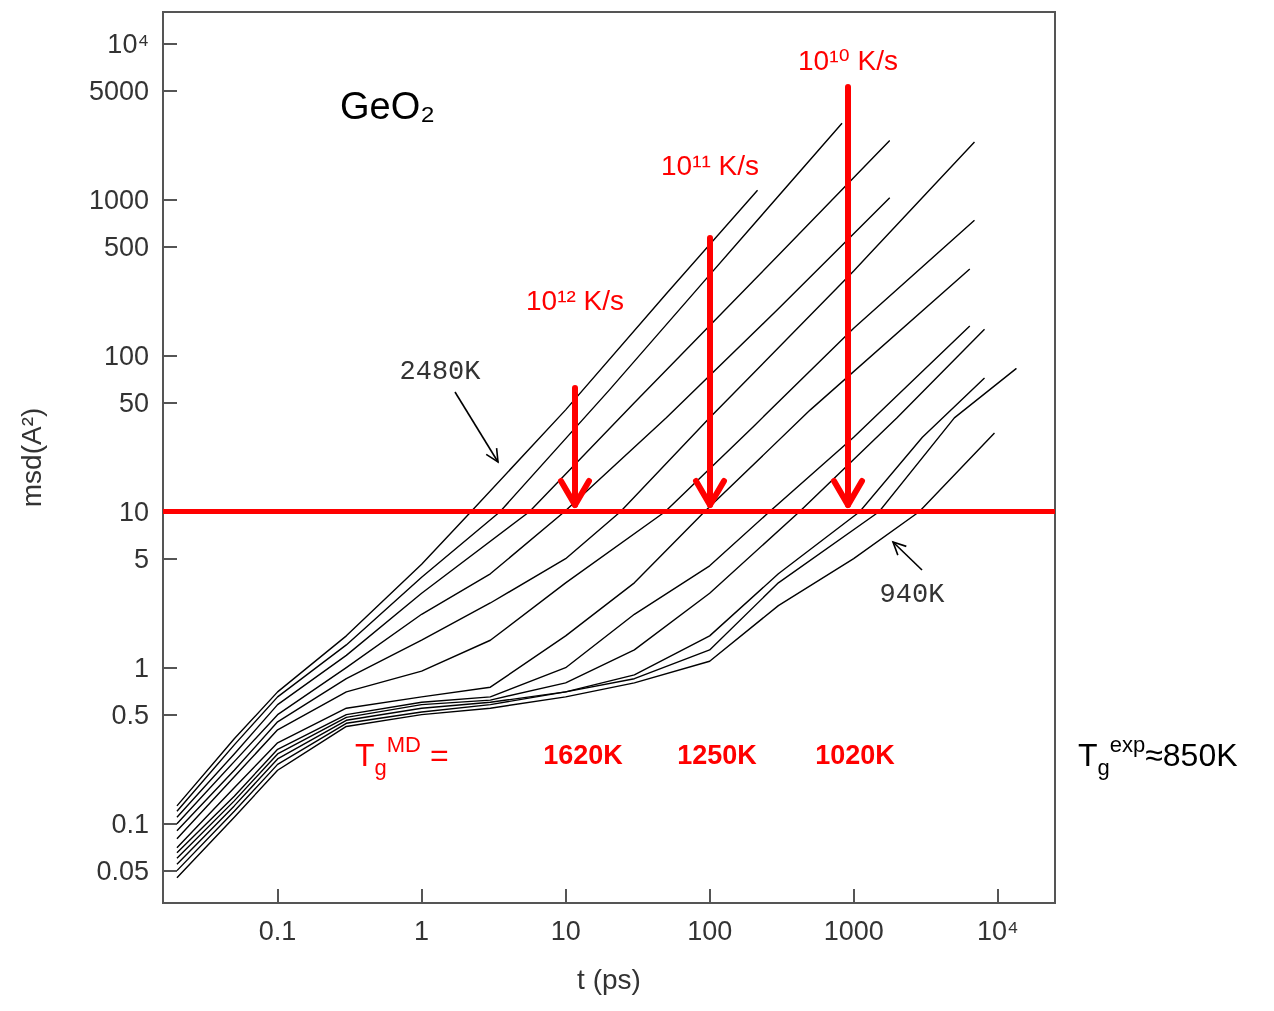  Describe the element at coordinates (133, 402) in the screenshot. I see `y-tick-label: 50` at that location.